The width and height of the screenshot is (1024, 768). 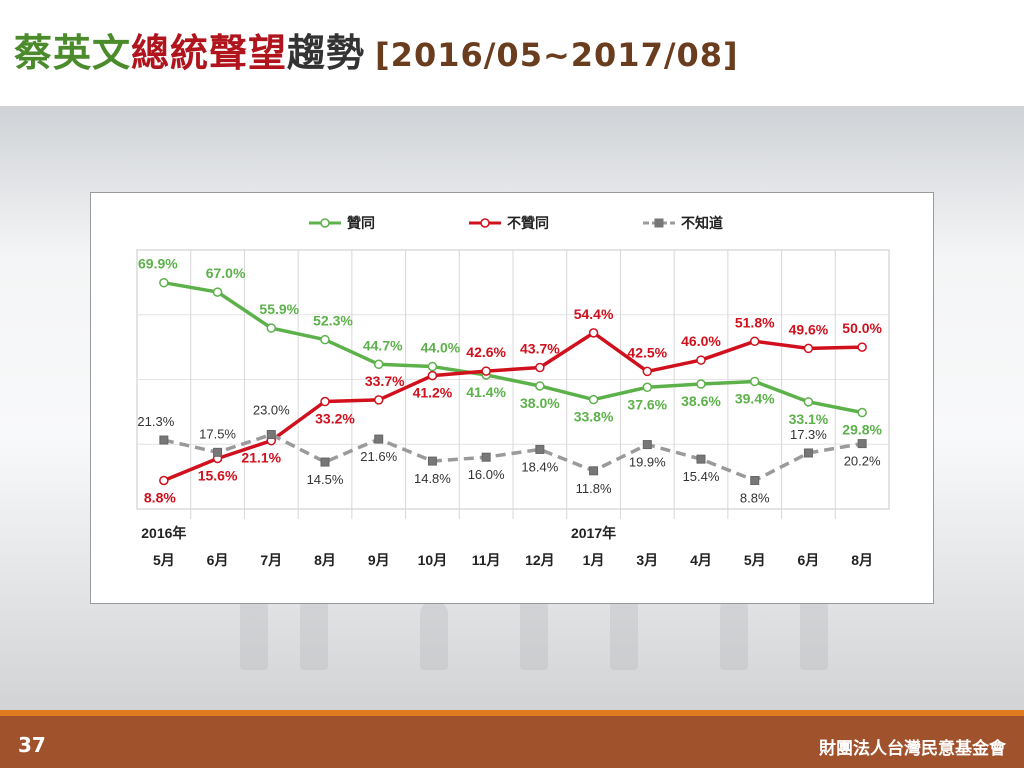 I want to click on title-trend: 趨勢, so click(x=326, y=53).